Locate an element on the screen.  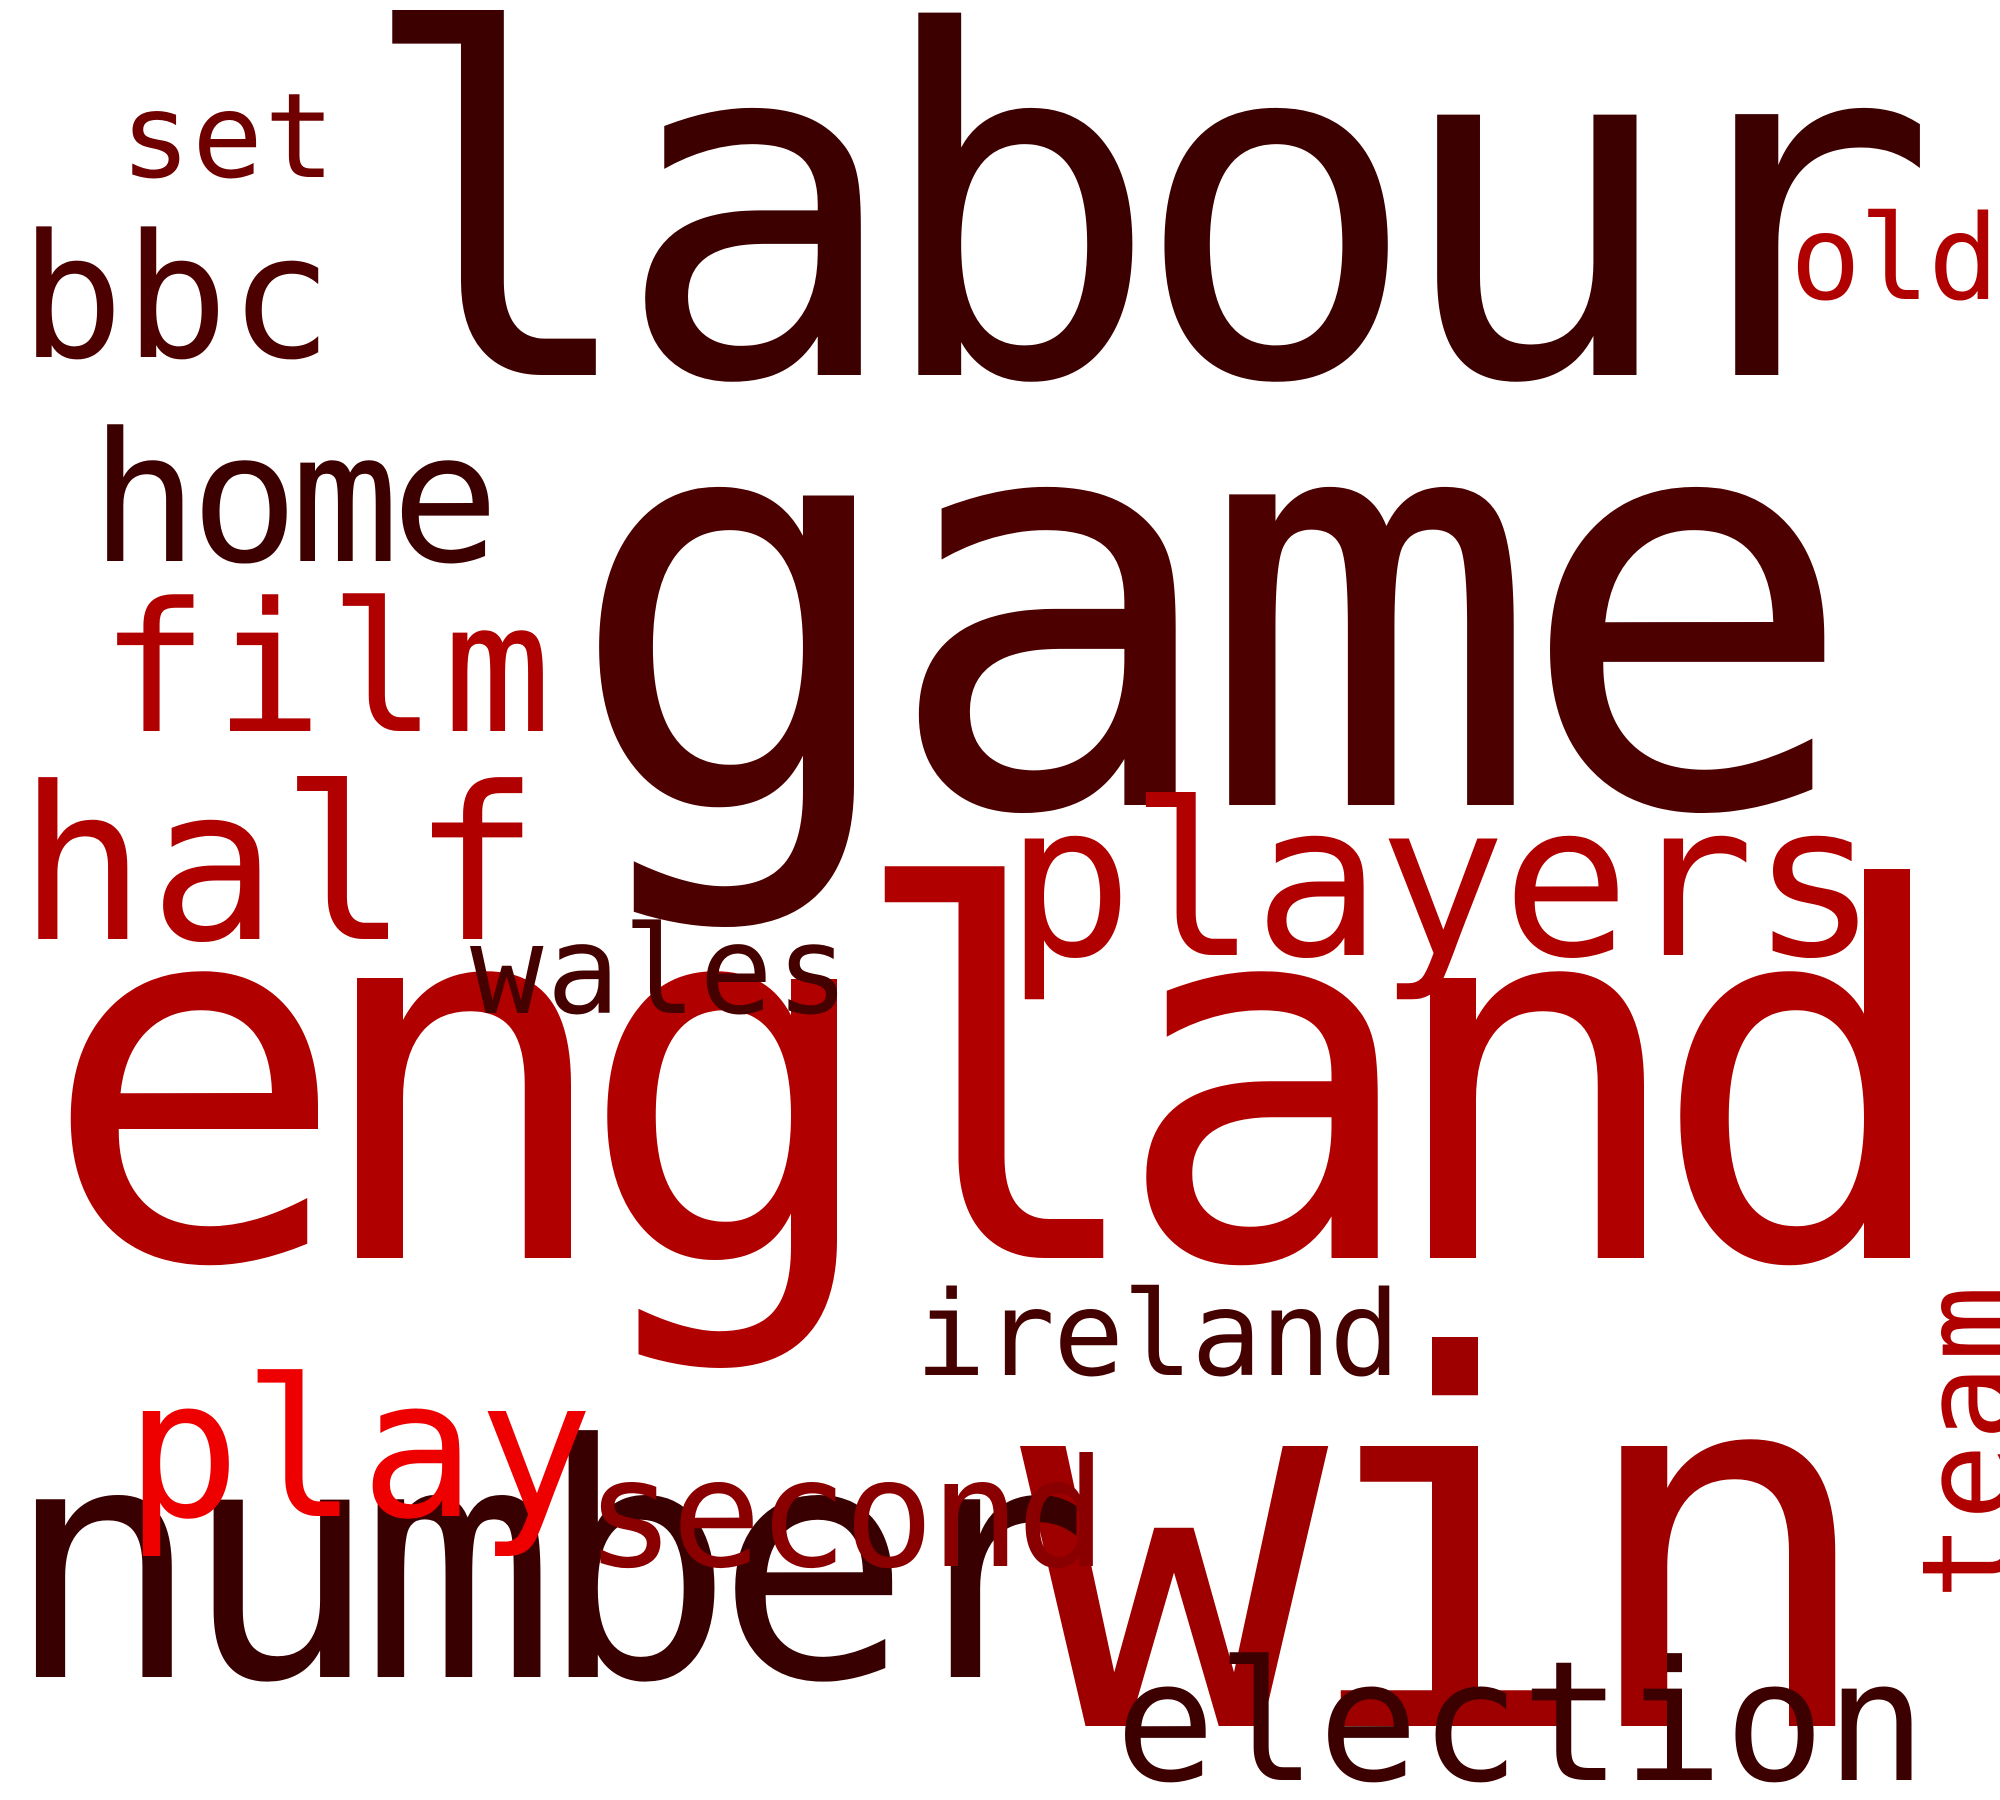
word-players: players is located at coordinates (1442, 882).